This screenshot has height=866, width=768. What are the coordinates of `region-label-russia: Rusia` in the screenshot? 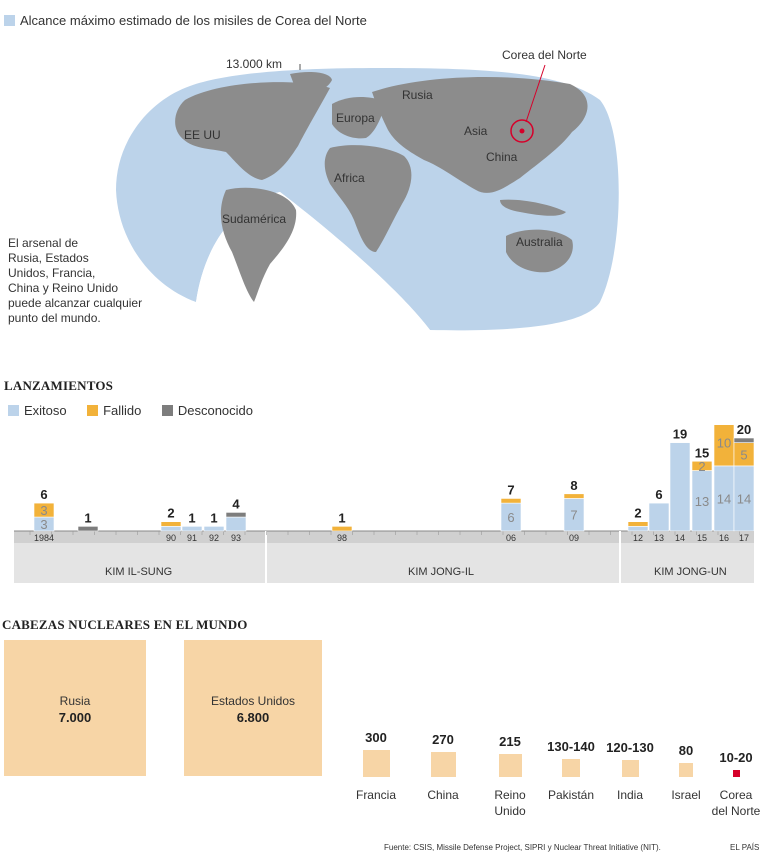 It's located at (417, 95).